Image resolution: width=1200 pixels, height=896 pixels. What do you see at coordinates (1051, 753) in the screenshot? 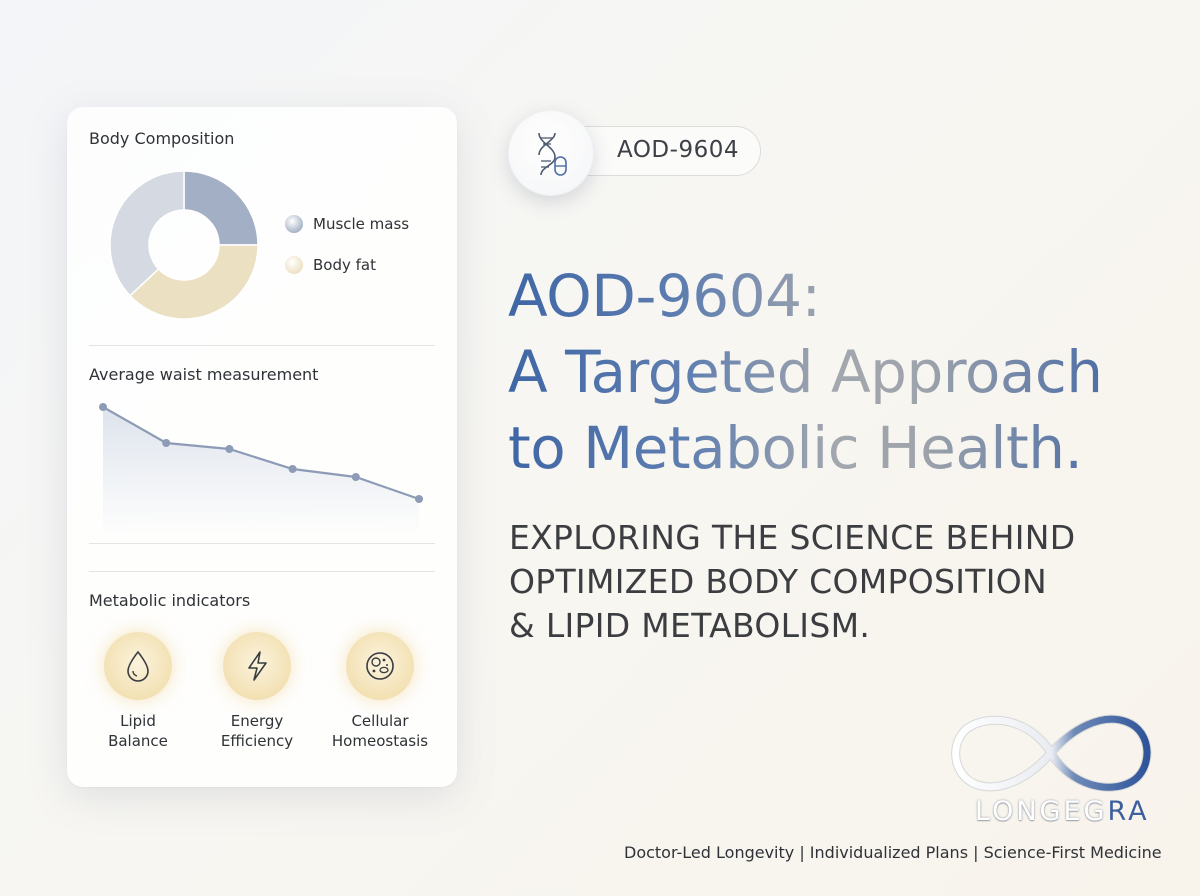
I see `infinity-logo-icon` at bounding box center [1051, 753].